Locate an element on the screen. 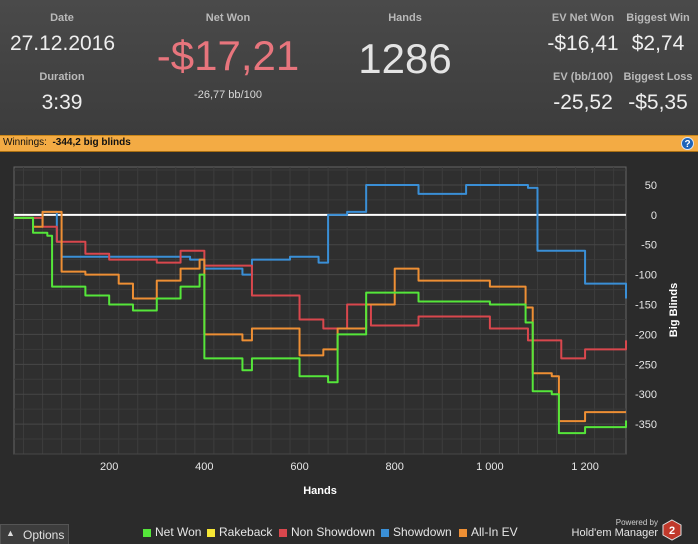 This screenshot has width=698, height=544. x-tick-label: 1 200 is located at coordinates (585, 467).